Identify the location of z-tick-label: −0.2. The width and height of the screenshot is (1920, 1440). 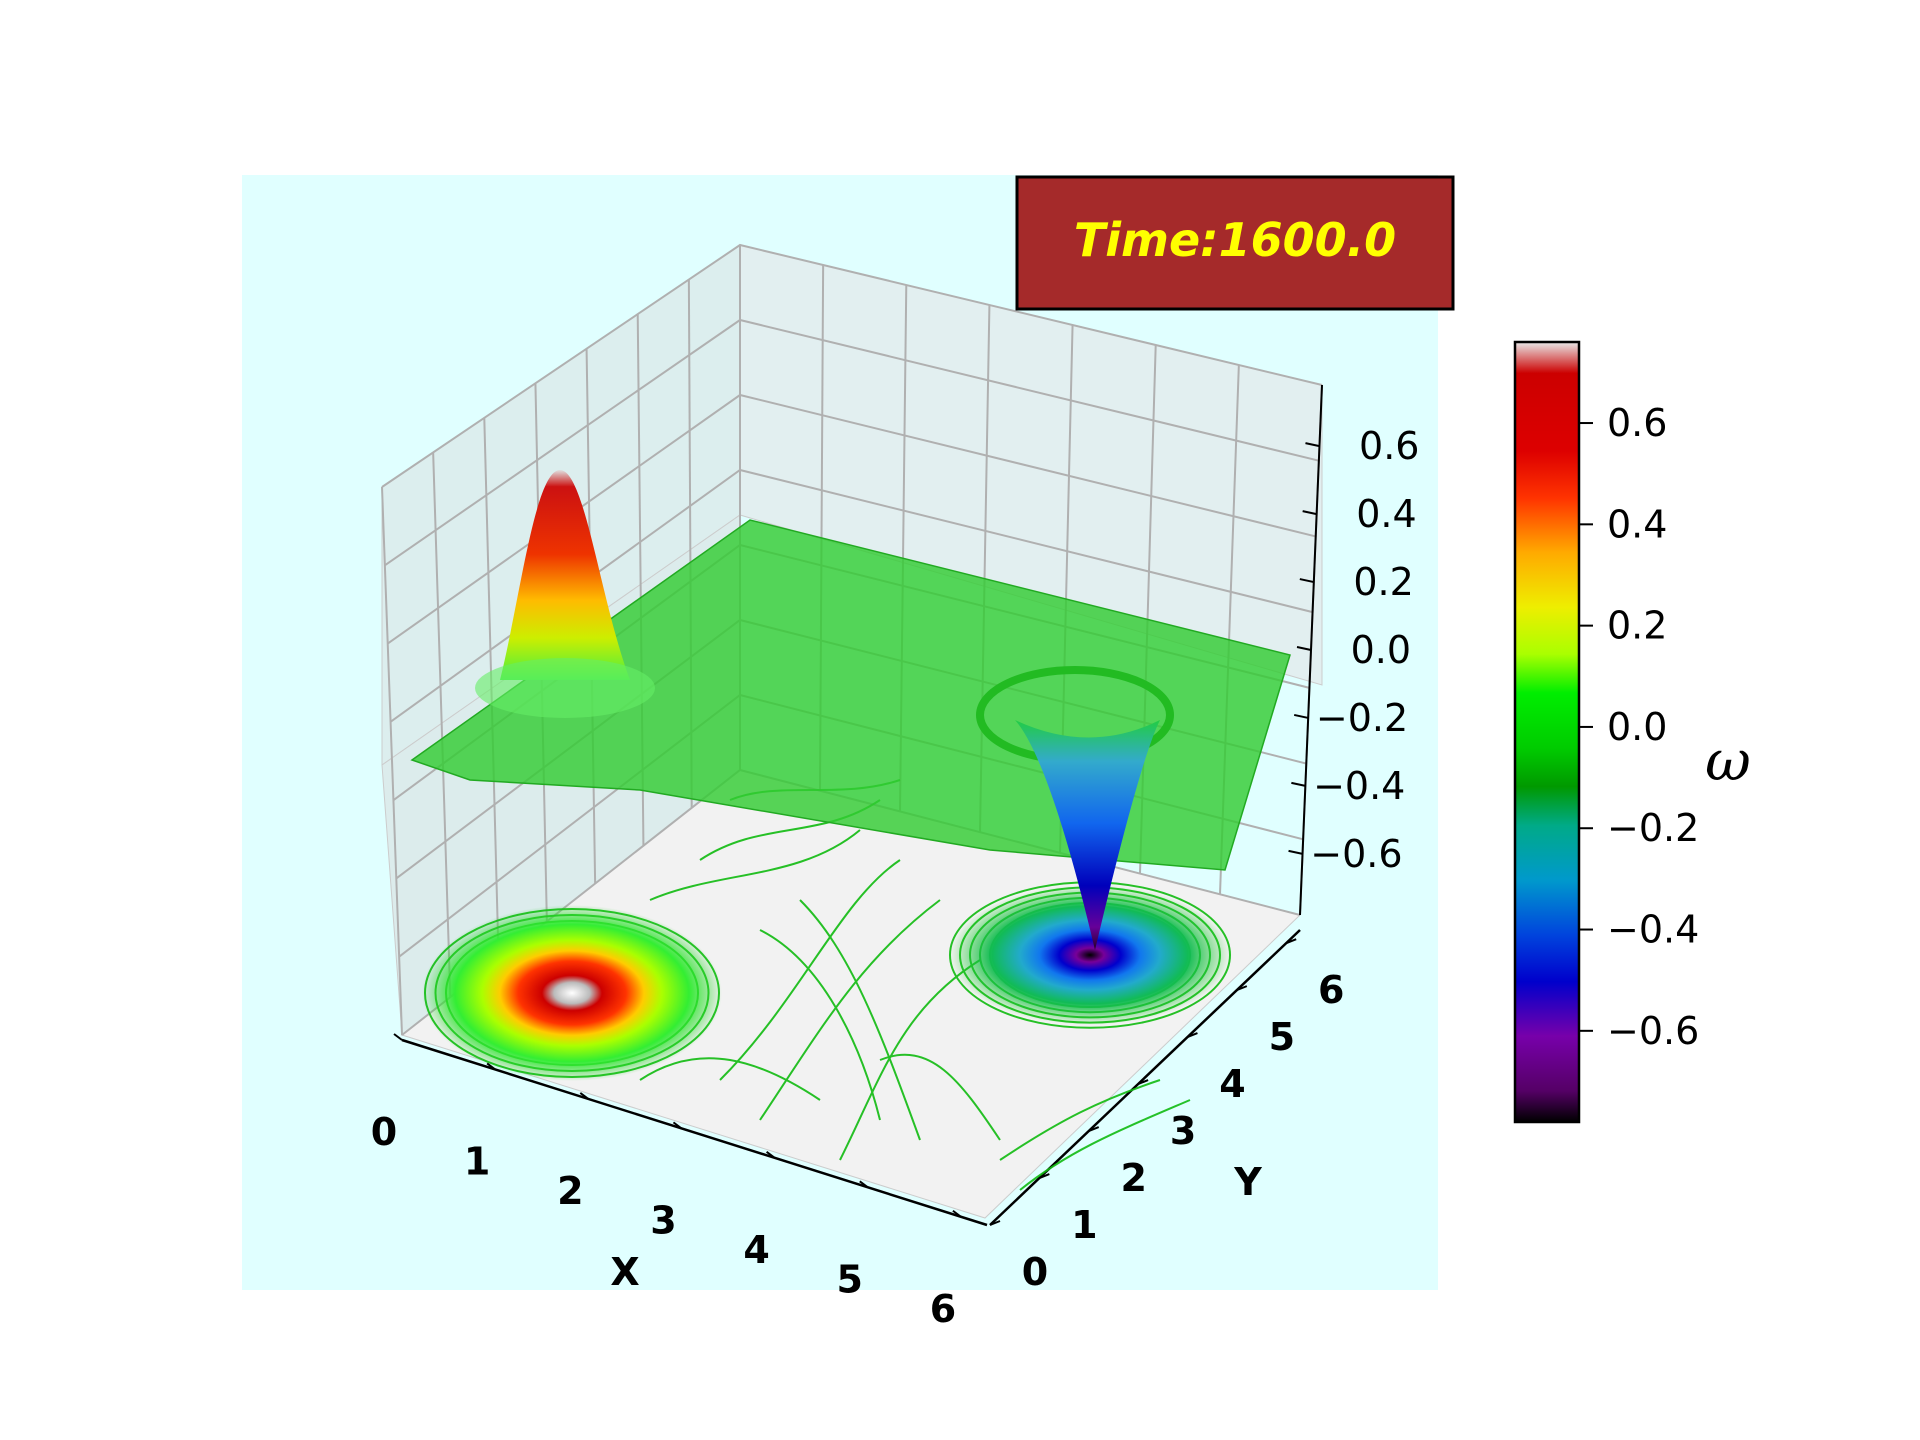
(1362, 718).